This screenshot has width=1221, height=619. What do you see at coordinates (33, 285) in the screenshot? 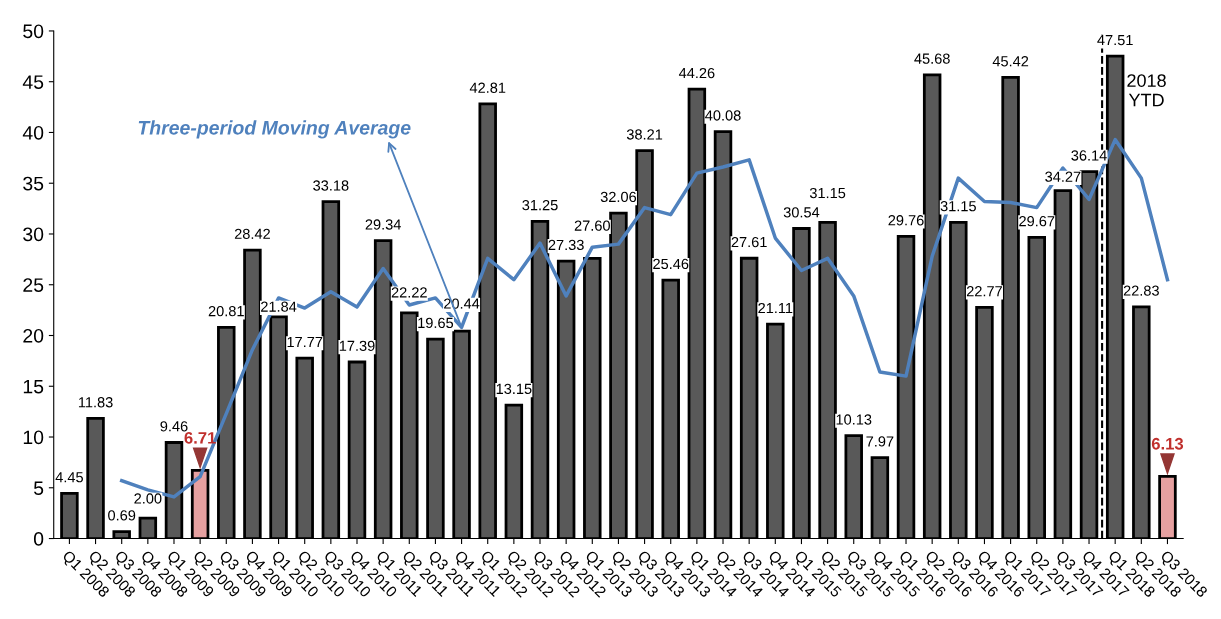
I see `y-tick-label: 25` at bounding box center [33, 285].